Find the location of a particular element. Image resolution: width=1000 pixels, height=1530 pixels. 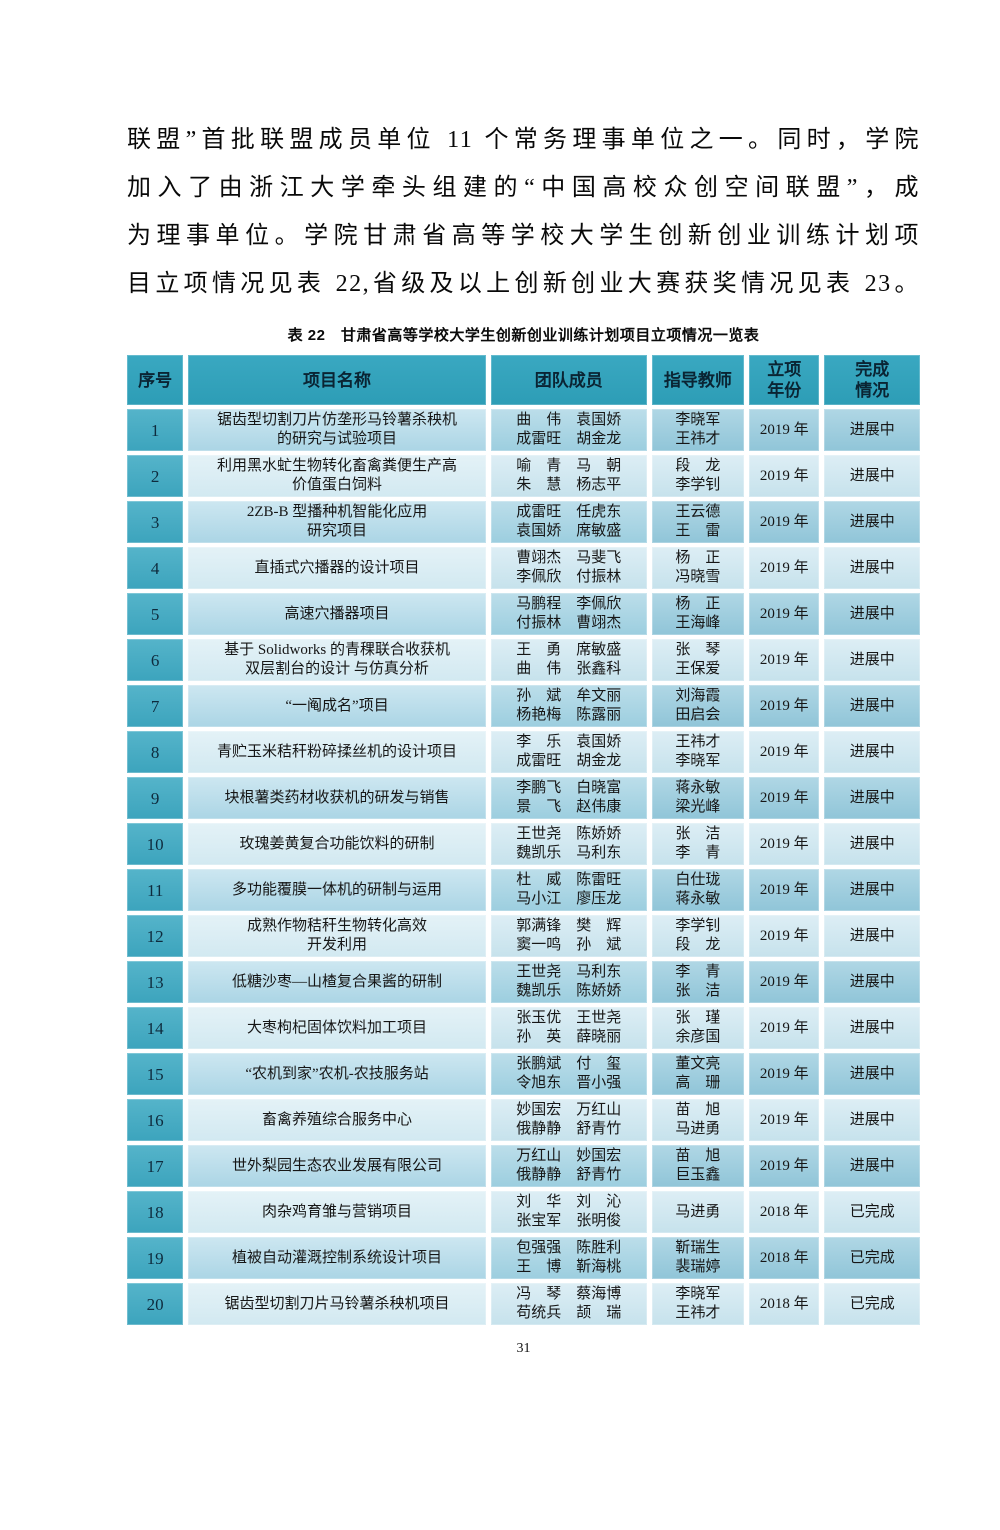

project-name-cell: 多功能覆膜一体机的研制与运用 is located at coordinates (337, 890).